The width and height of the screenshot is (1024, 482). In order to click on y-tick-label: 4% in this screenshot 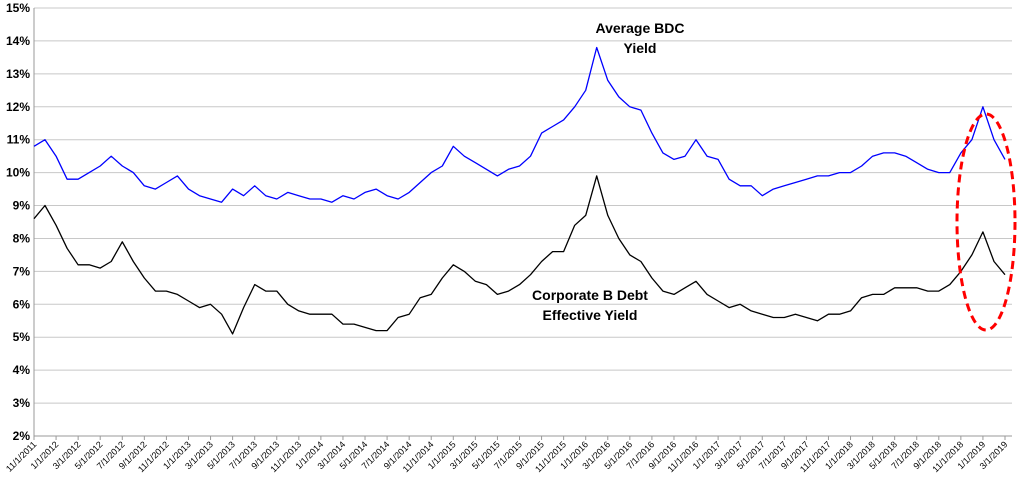, I will do `click(22, 370)`.